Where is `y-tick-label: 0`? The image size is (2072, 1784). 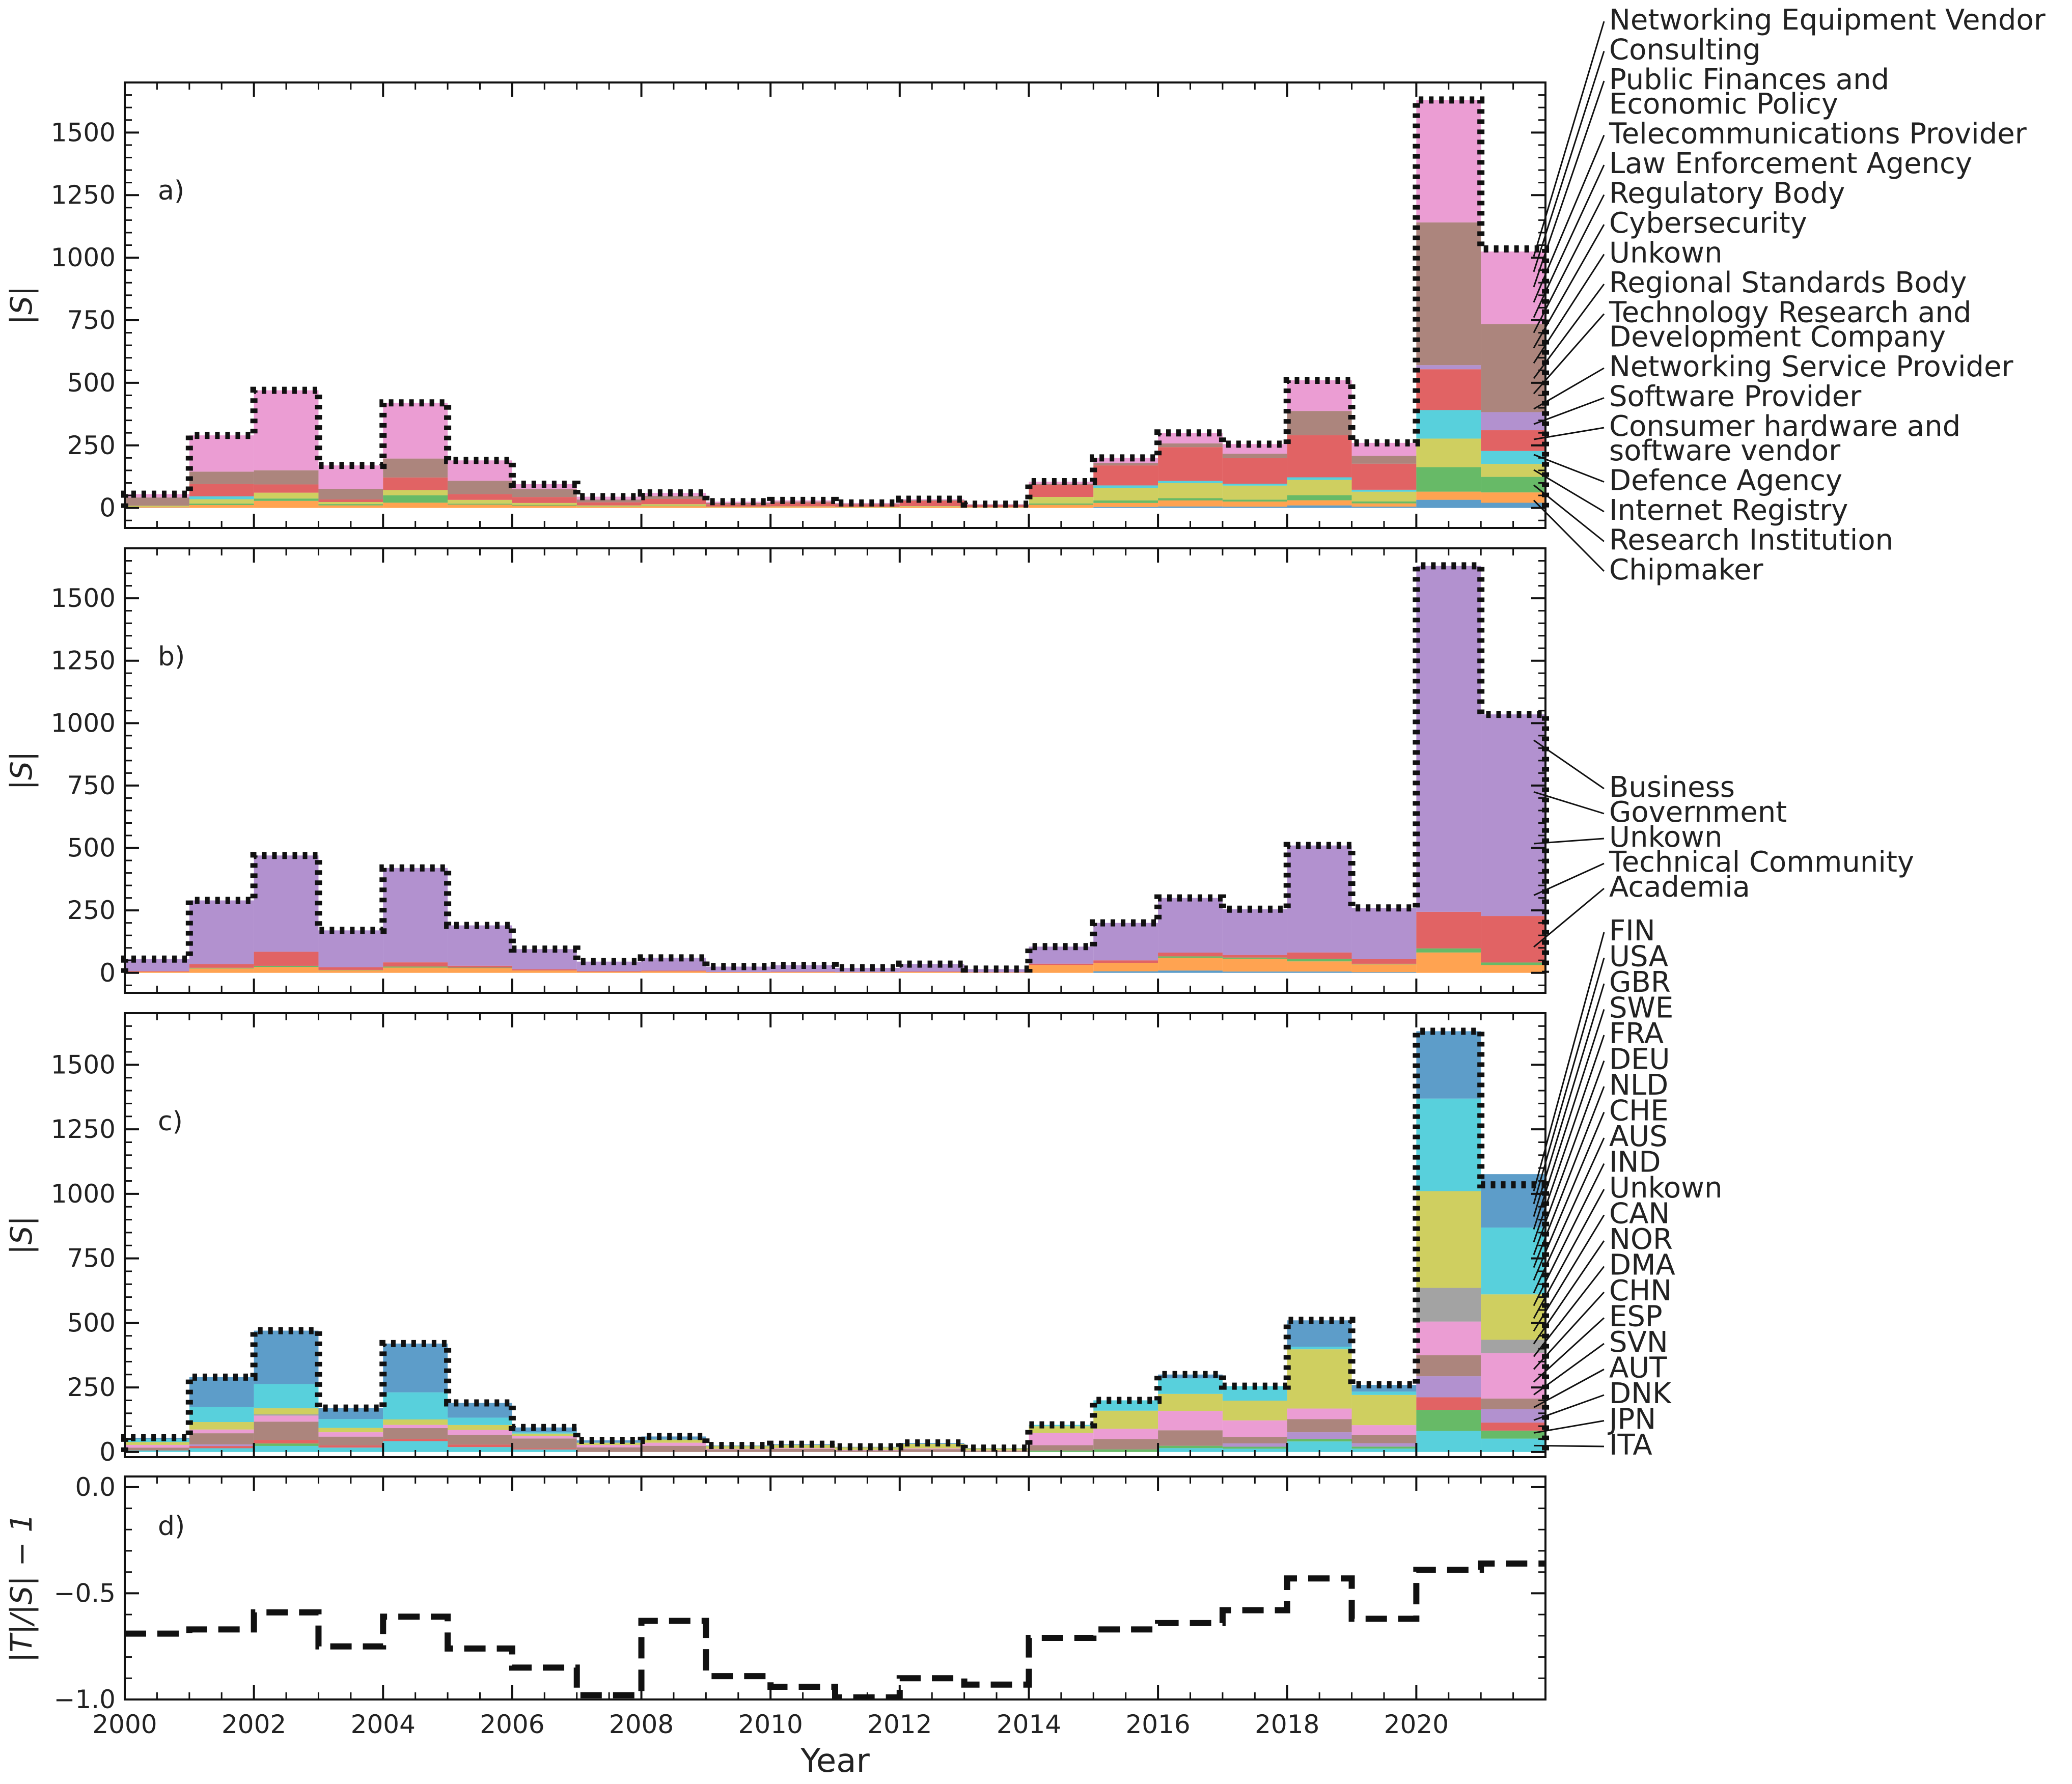
y-tick-label: 0 is located at coordinates (108, 1452).